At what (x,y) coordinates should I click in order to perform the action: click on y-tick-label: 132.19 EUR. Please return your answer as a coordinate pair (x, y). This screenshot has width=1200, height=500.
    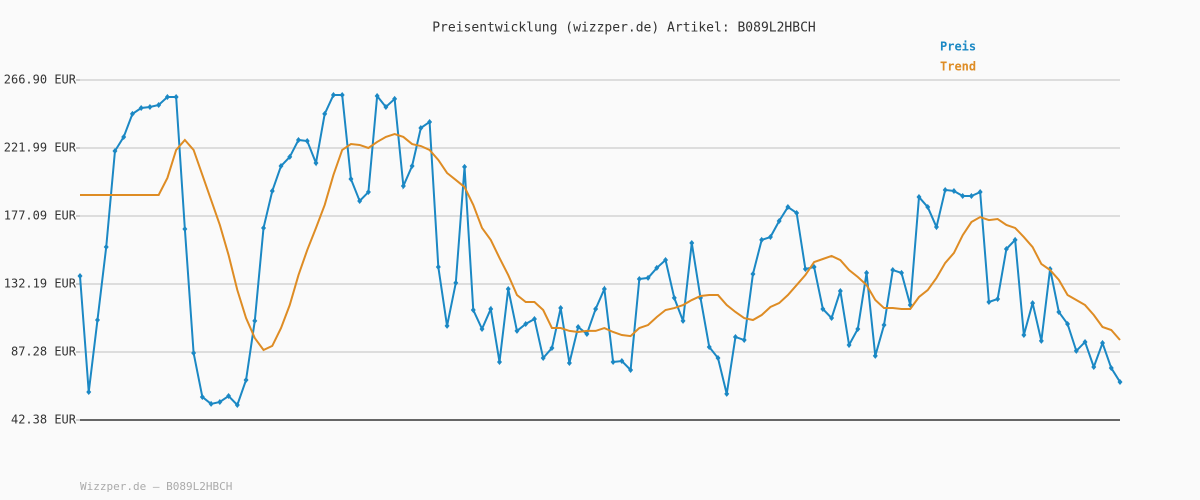
    Looking at the image, I should click on (40, 283).